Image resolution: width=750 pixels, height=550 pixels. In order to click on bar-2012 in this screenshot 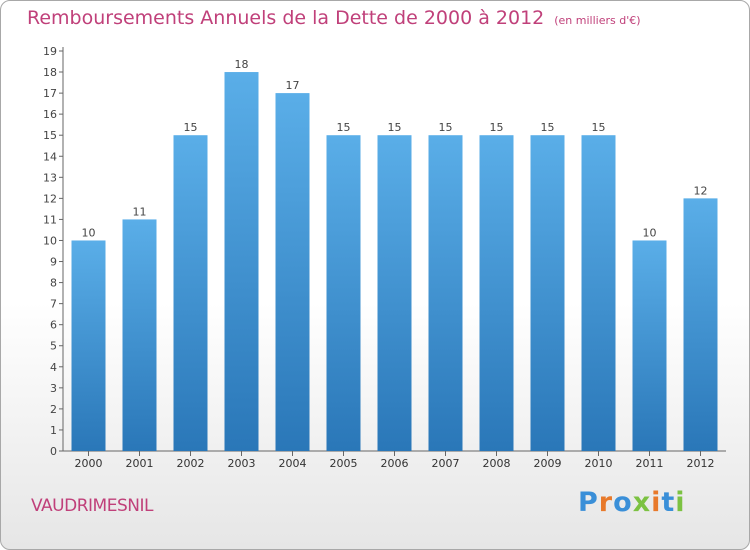, I will do `click(700, 324)`.